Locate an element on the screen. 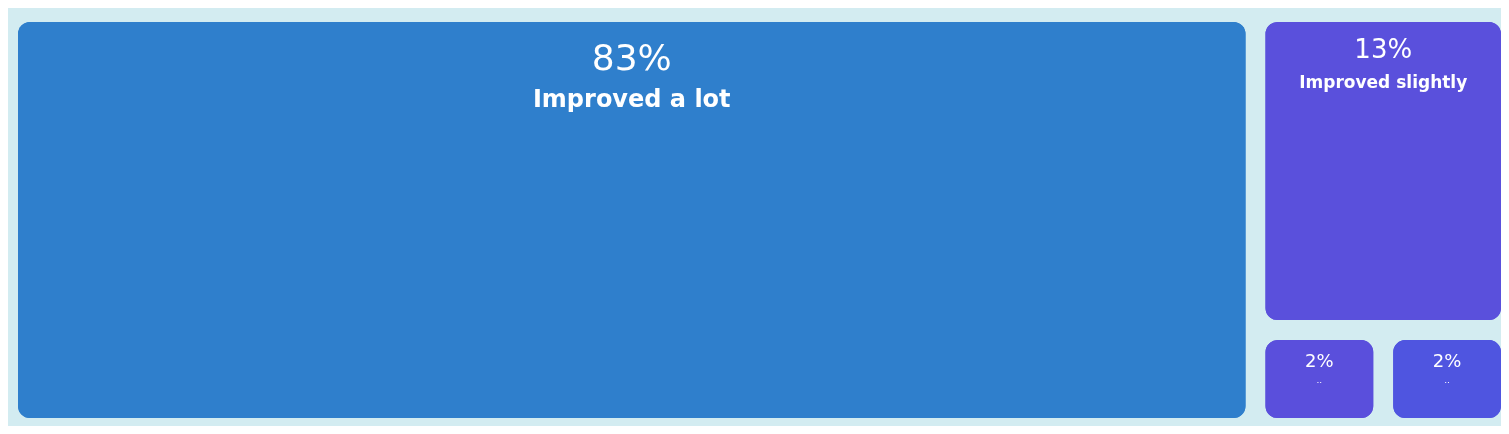 This screenshot has width=1509, height=434. category-label: Improved a lot is located at coordinates (631, 99).